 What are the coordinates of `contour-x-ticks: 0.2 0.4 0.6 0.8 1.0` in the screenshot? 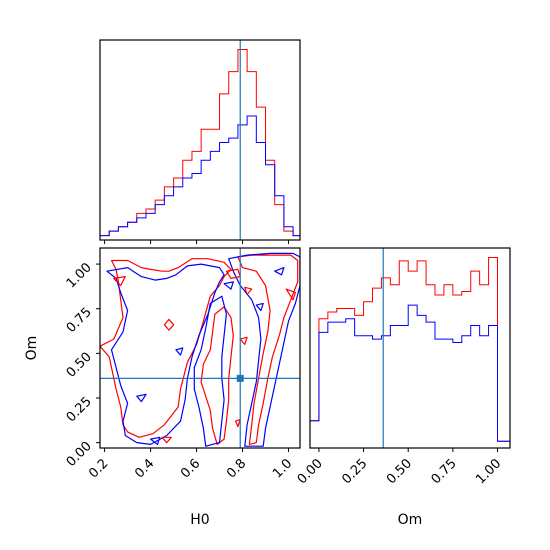 It's located at (190, 464).